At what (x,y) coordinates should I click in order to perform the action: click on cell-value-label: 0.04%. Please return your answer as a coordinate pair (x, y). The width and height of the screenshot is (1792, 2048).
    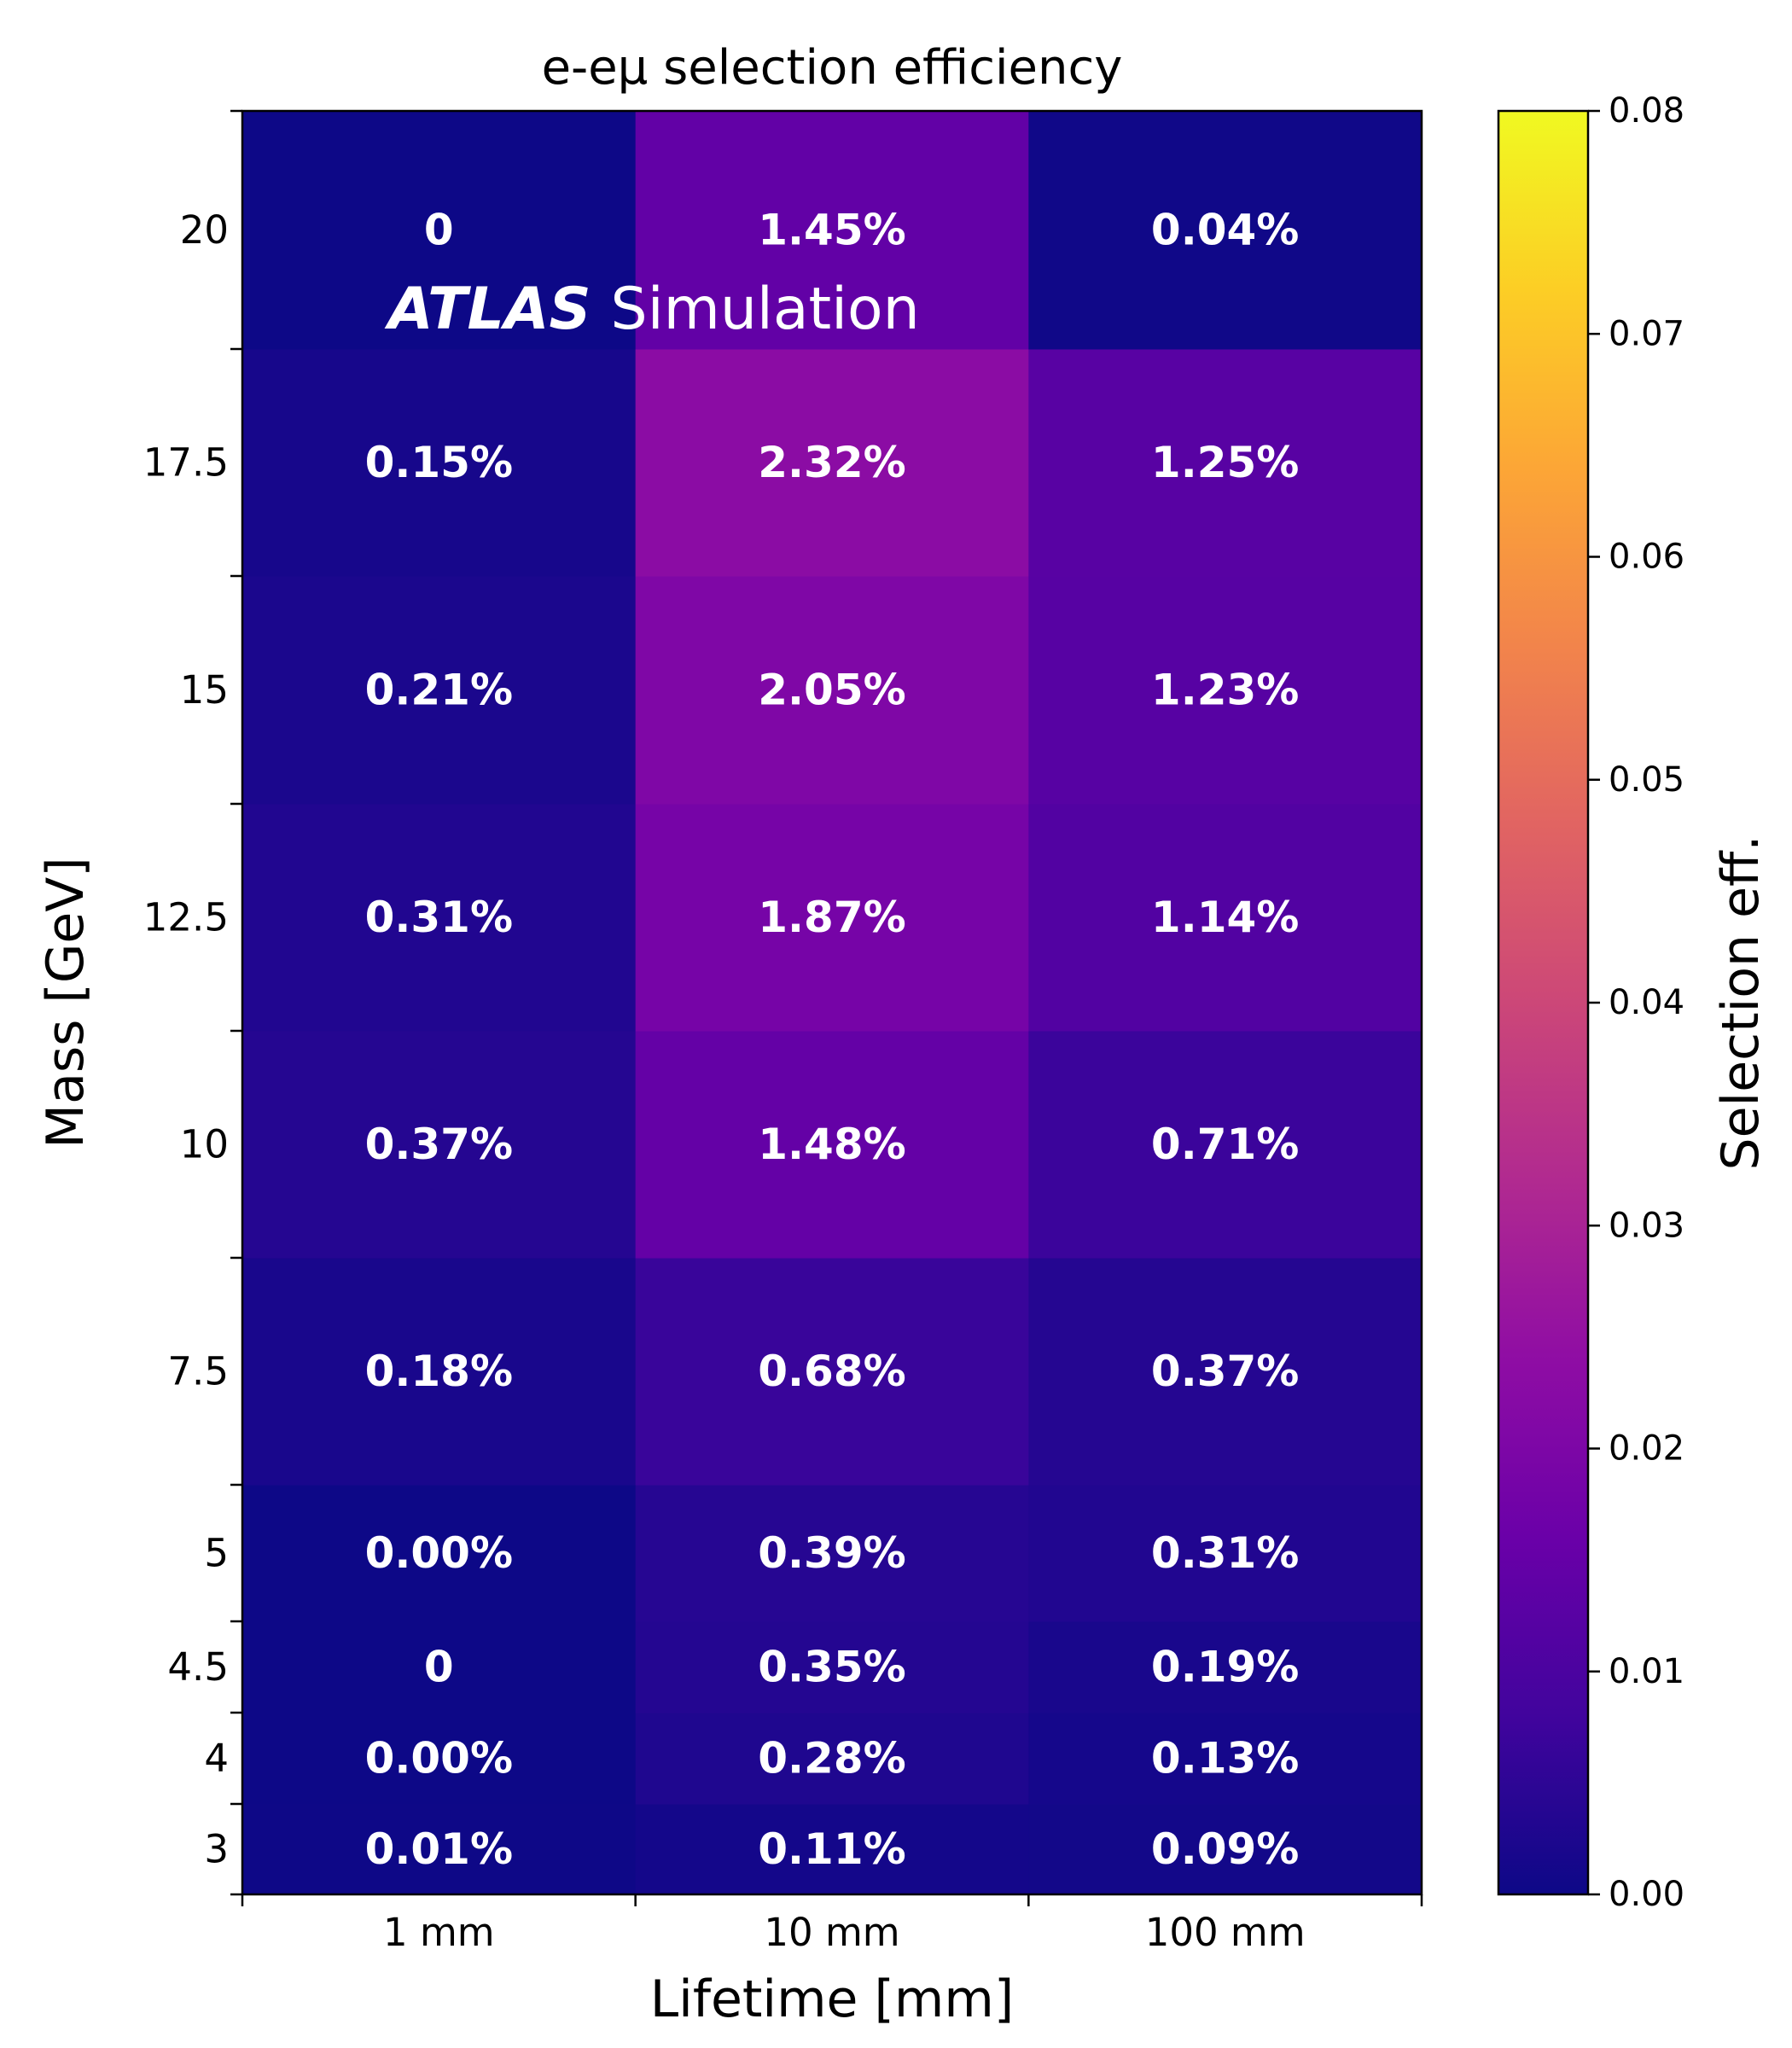
    Looking at the image, I should click on (1225, 231).